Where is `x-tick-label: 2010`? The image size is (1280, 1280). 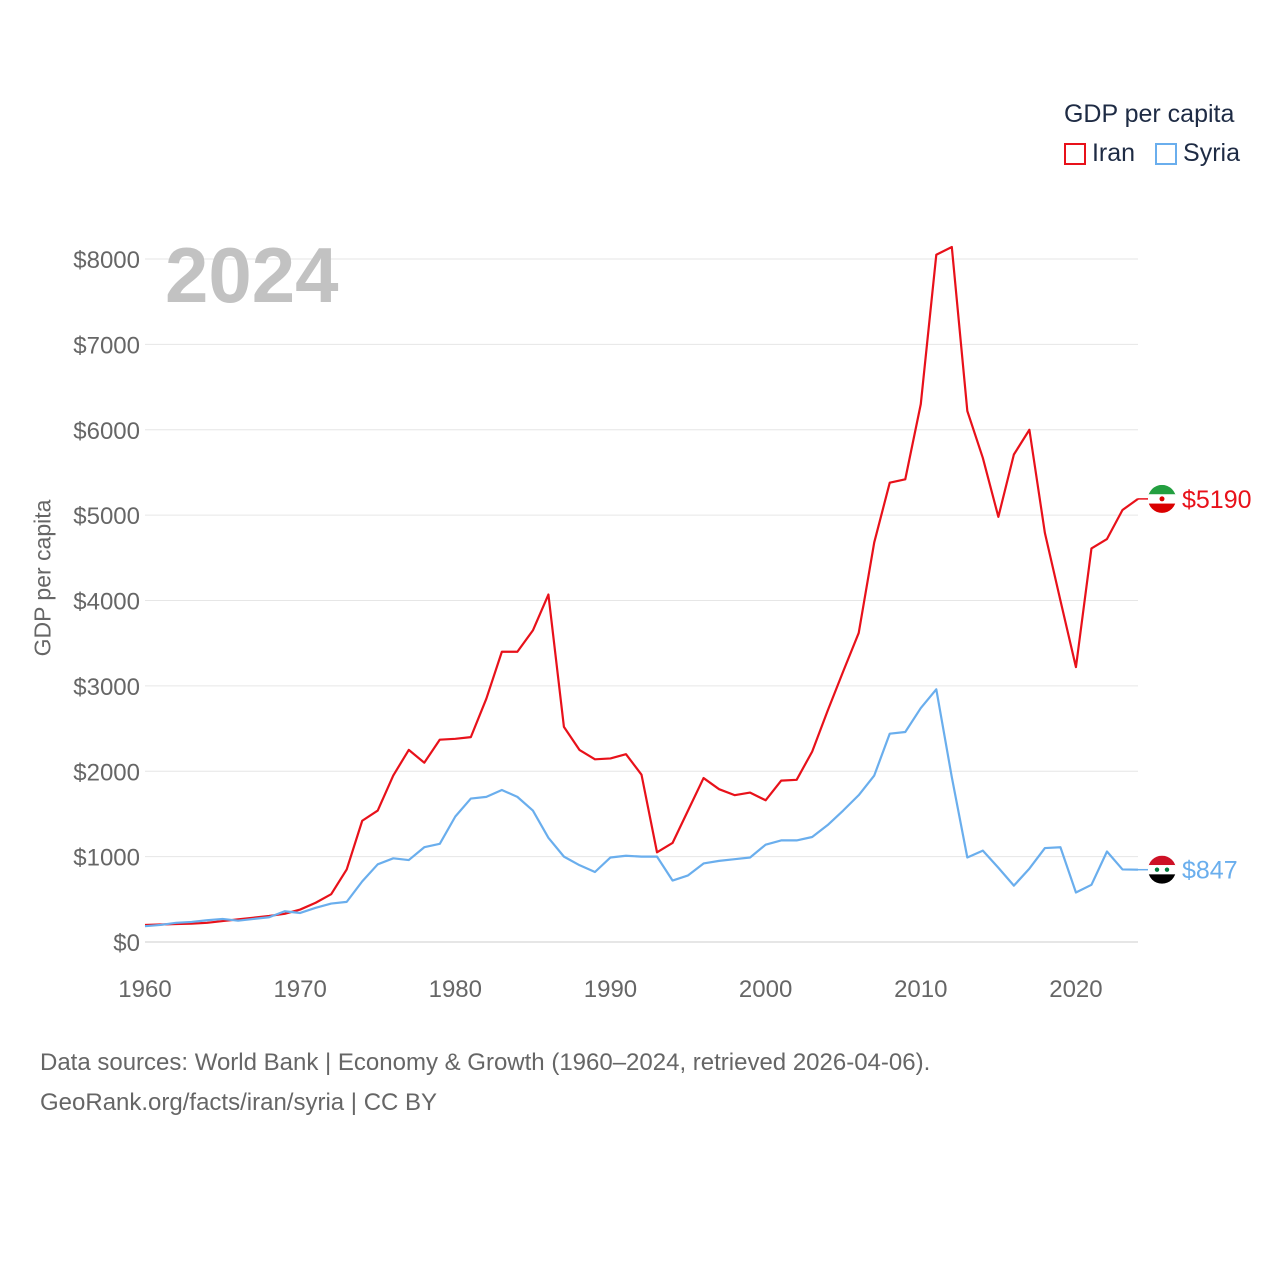 x-tick-label: 2010 is located at coordinates (920, 989).